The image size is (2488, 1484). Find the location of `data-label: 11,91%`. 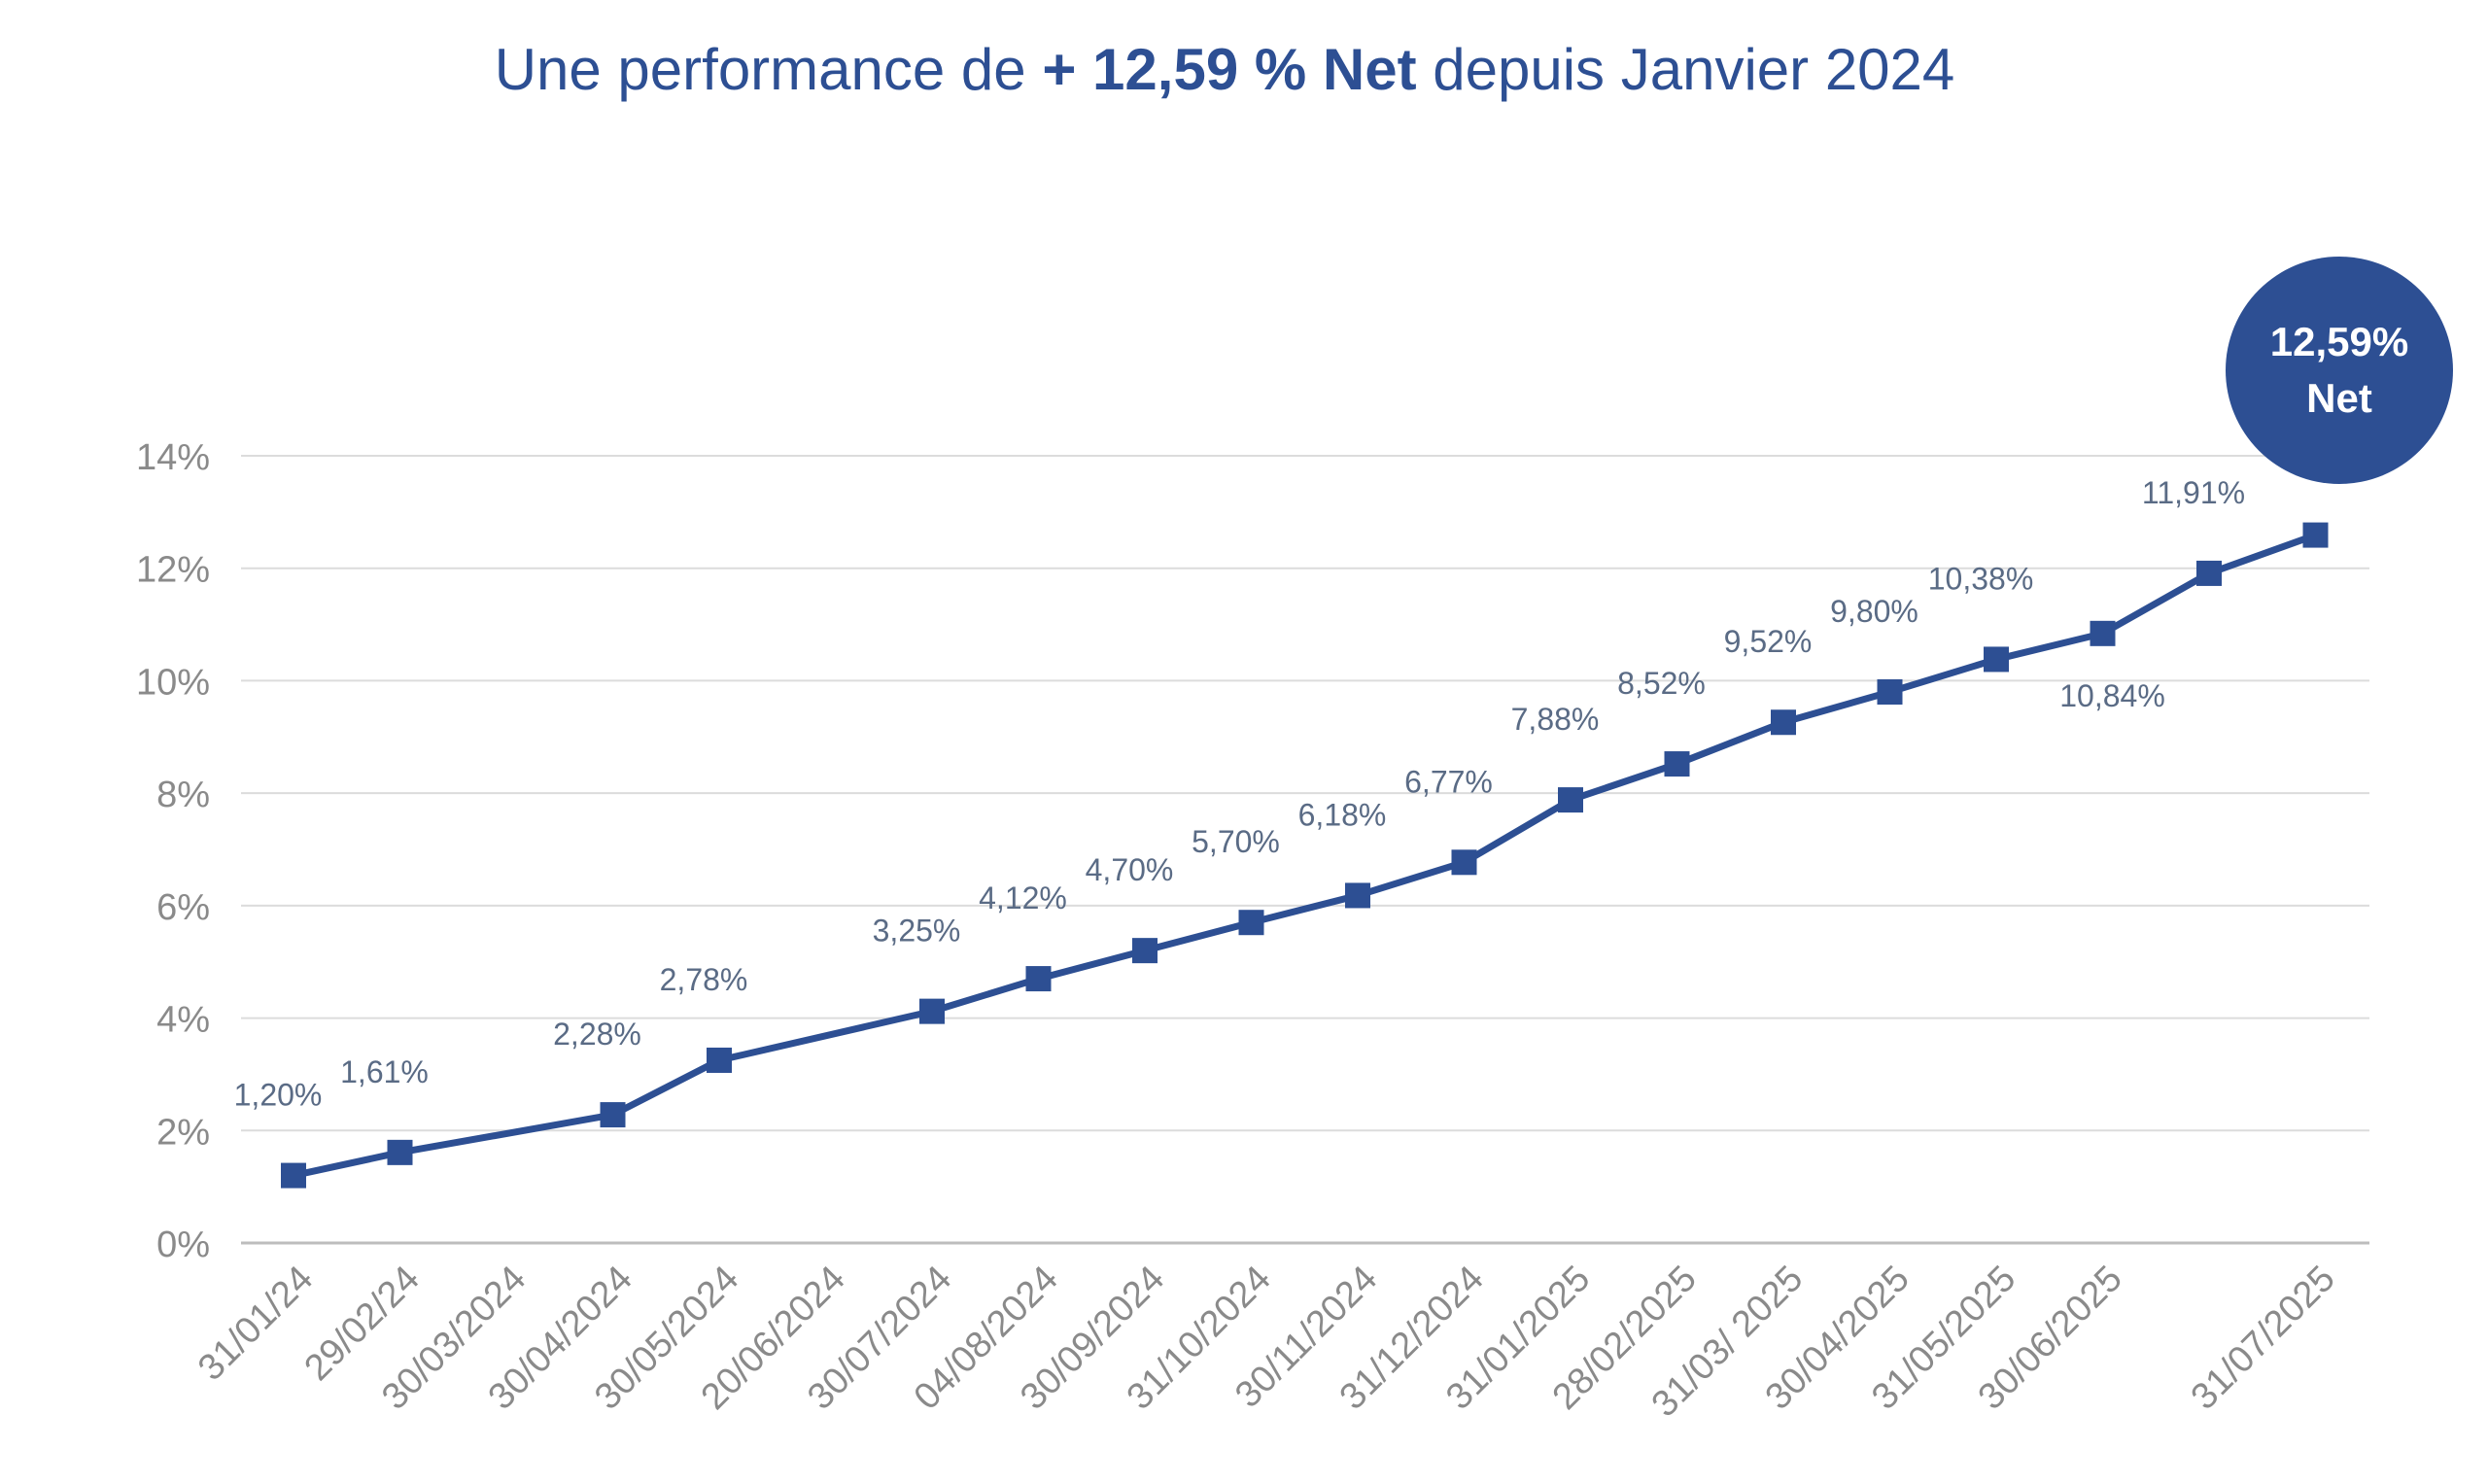

data-label: 11,91% is located at coordinates (2193, 492).